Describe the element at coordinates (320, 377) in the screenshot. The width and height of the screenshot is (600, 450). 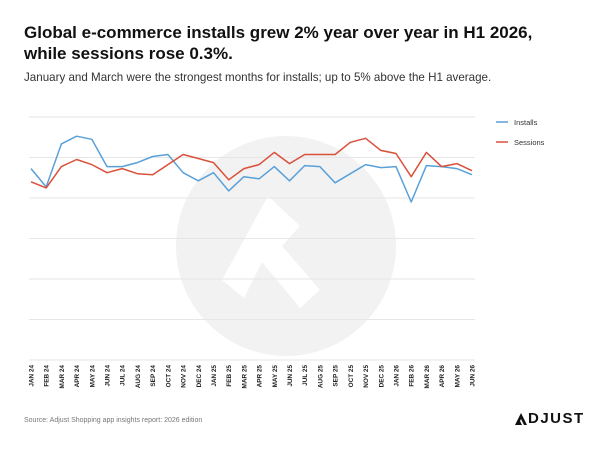
I see `x-tick-label: AUG 25` at that location.